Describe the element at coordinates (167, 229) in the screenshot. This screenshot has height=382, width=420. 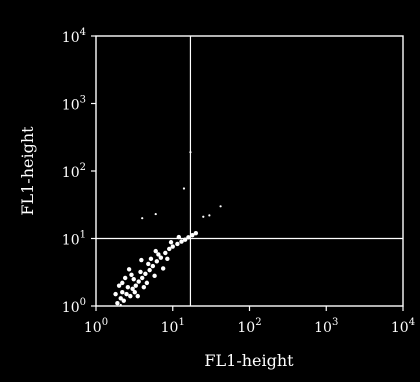
I see `event-points` at that location.